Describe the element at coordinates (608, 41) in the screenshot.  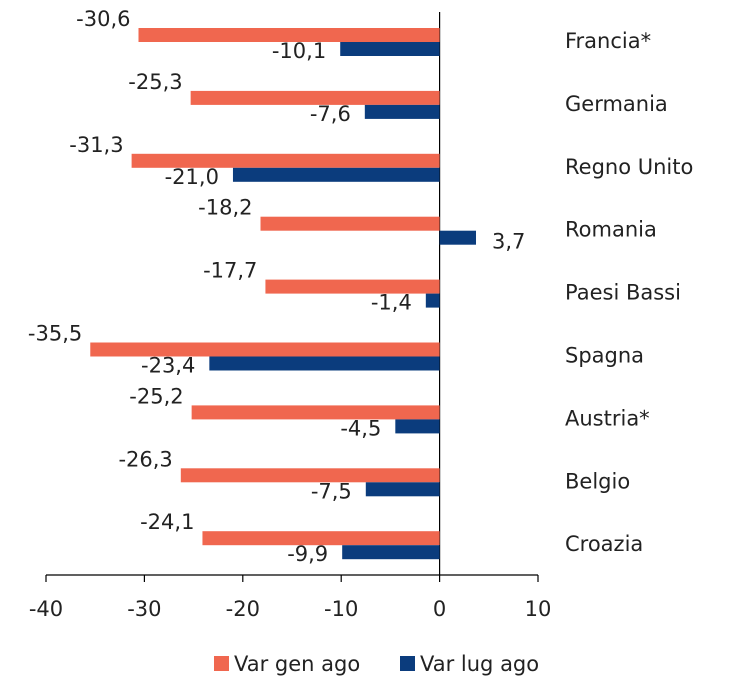
I see `category-label: Francia*` at that location.